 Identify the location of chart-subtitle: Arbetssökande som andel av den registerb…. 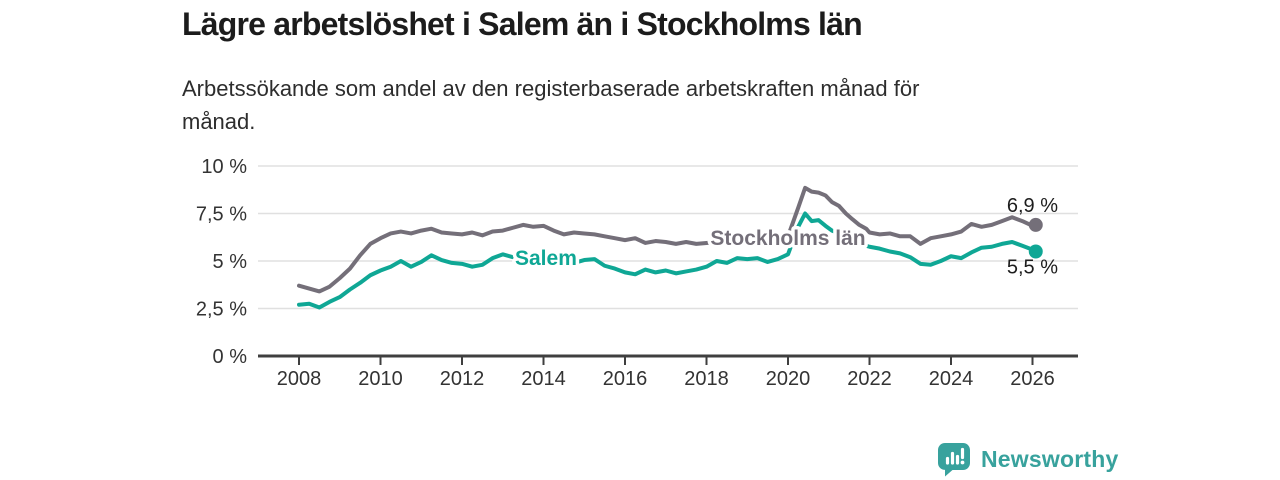
(551, 105).